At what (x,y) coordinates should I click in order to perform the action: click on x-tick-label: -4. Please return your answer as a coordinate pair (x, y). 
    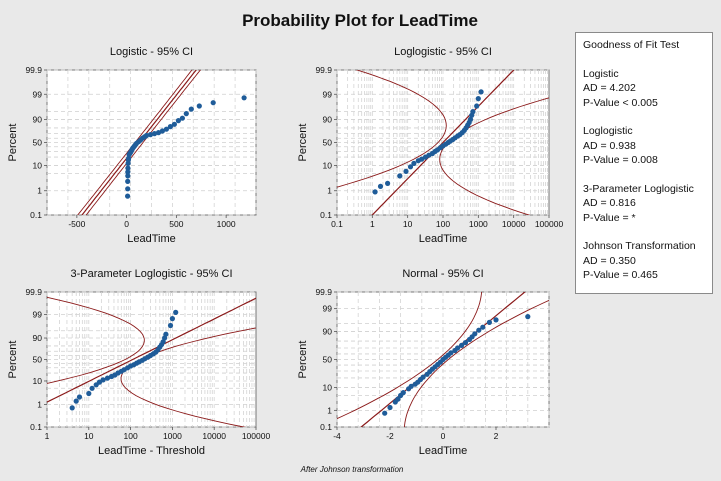
    Looking at the image, I should click on (337, 436).